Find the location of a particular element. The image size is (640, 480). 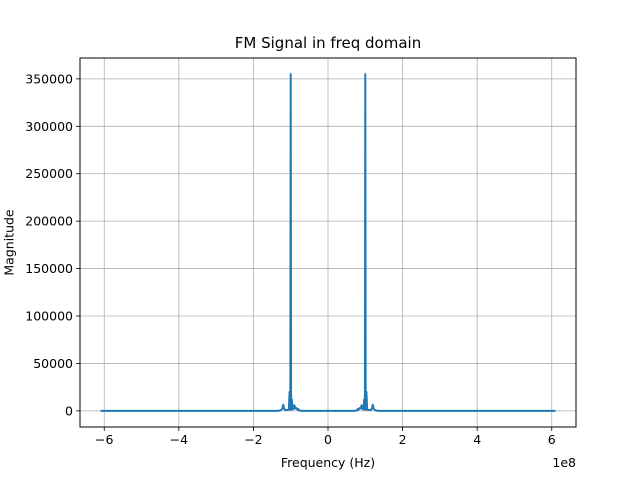

x-tick-label: 4 is located at coordinates (477, 439).